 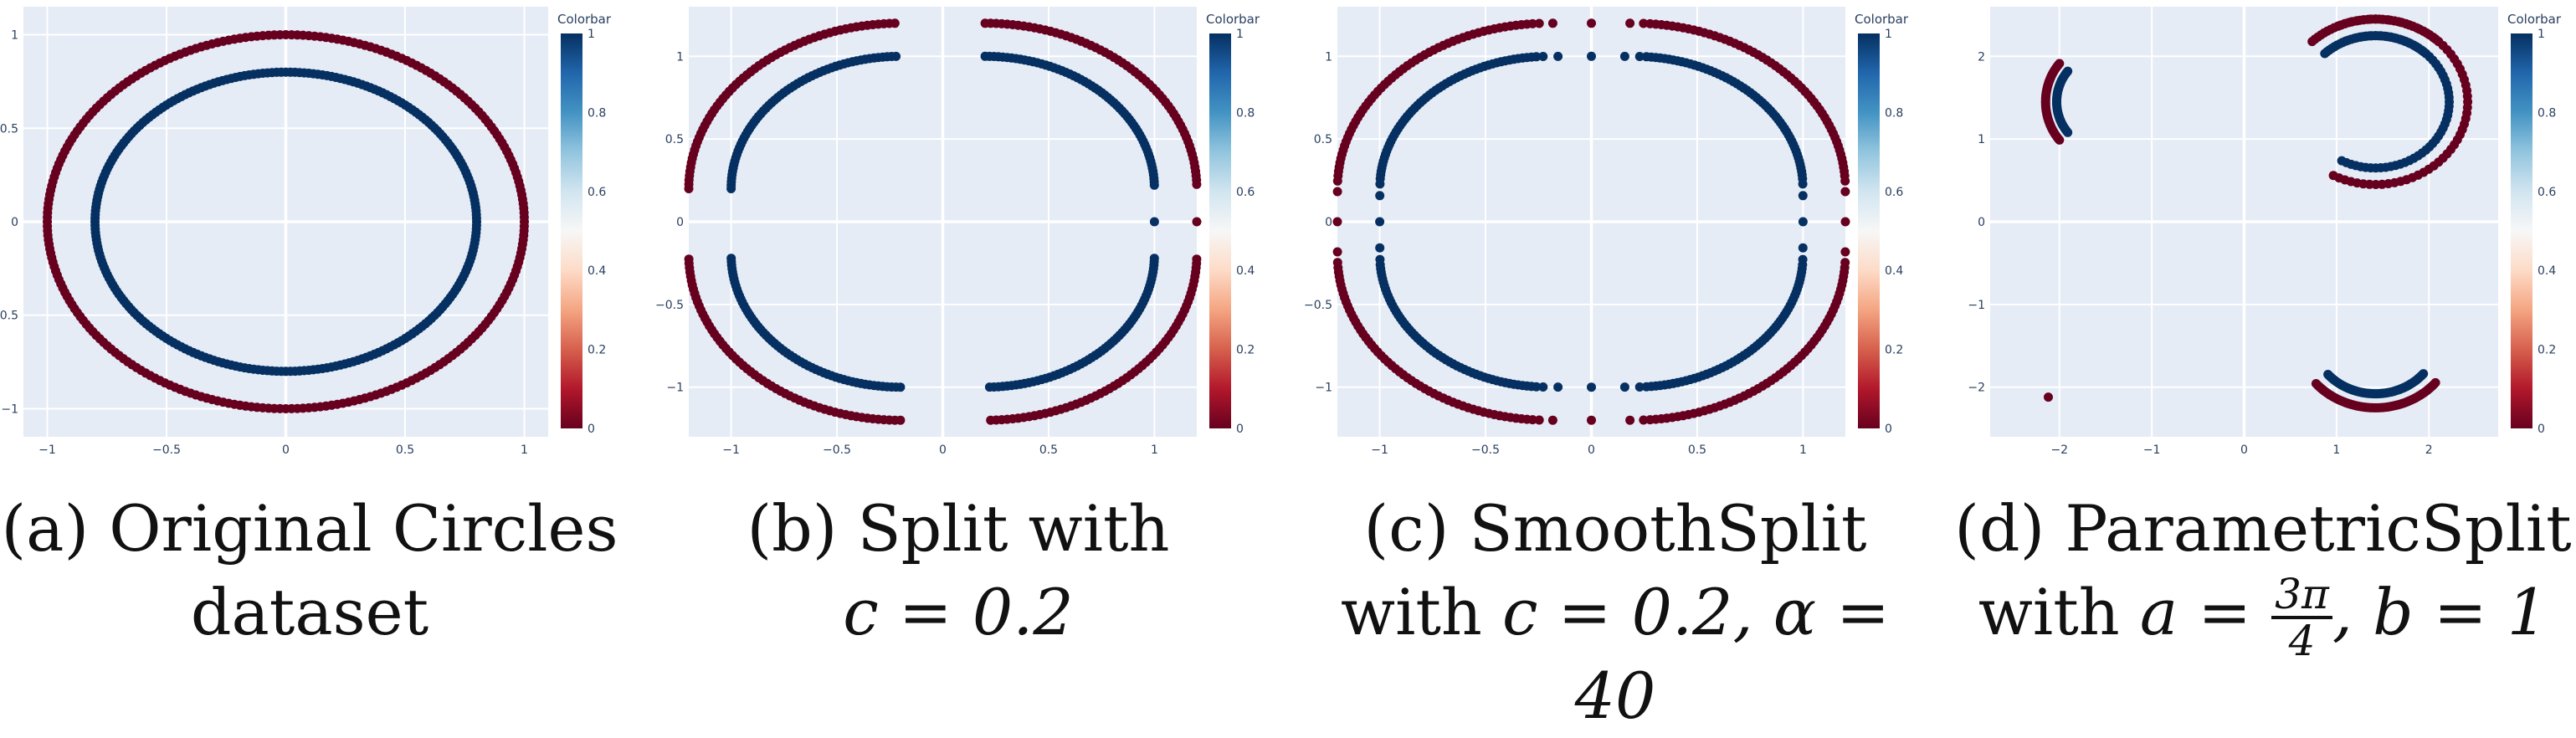 What do you see at coordinates (958, 612) in the screenshot?
I see `caption-b-line2: c = 0.2` at bounding box center [958, 612].